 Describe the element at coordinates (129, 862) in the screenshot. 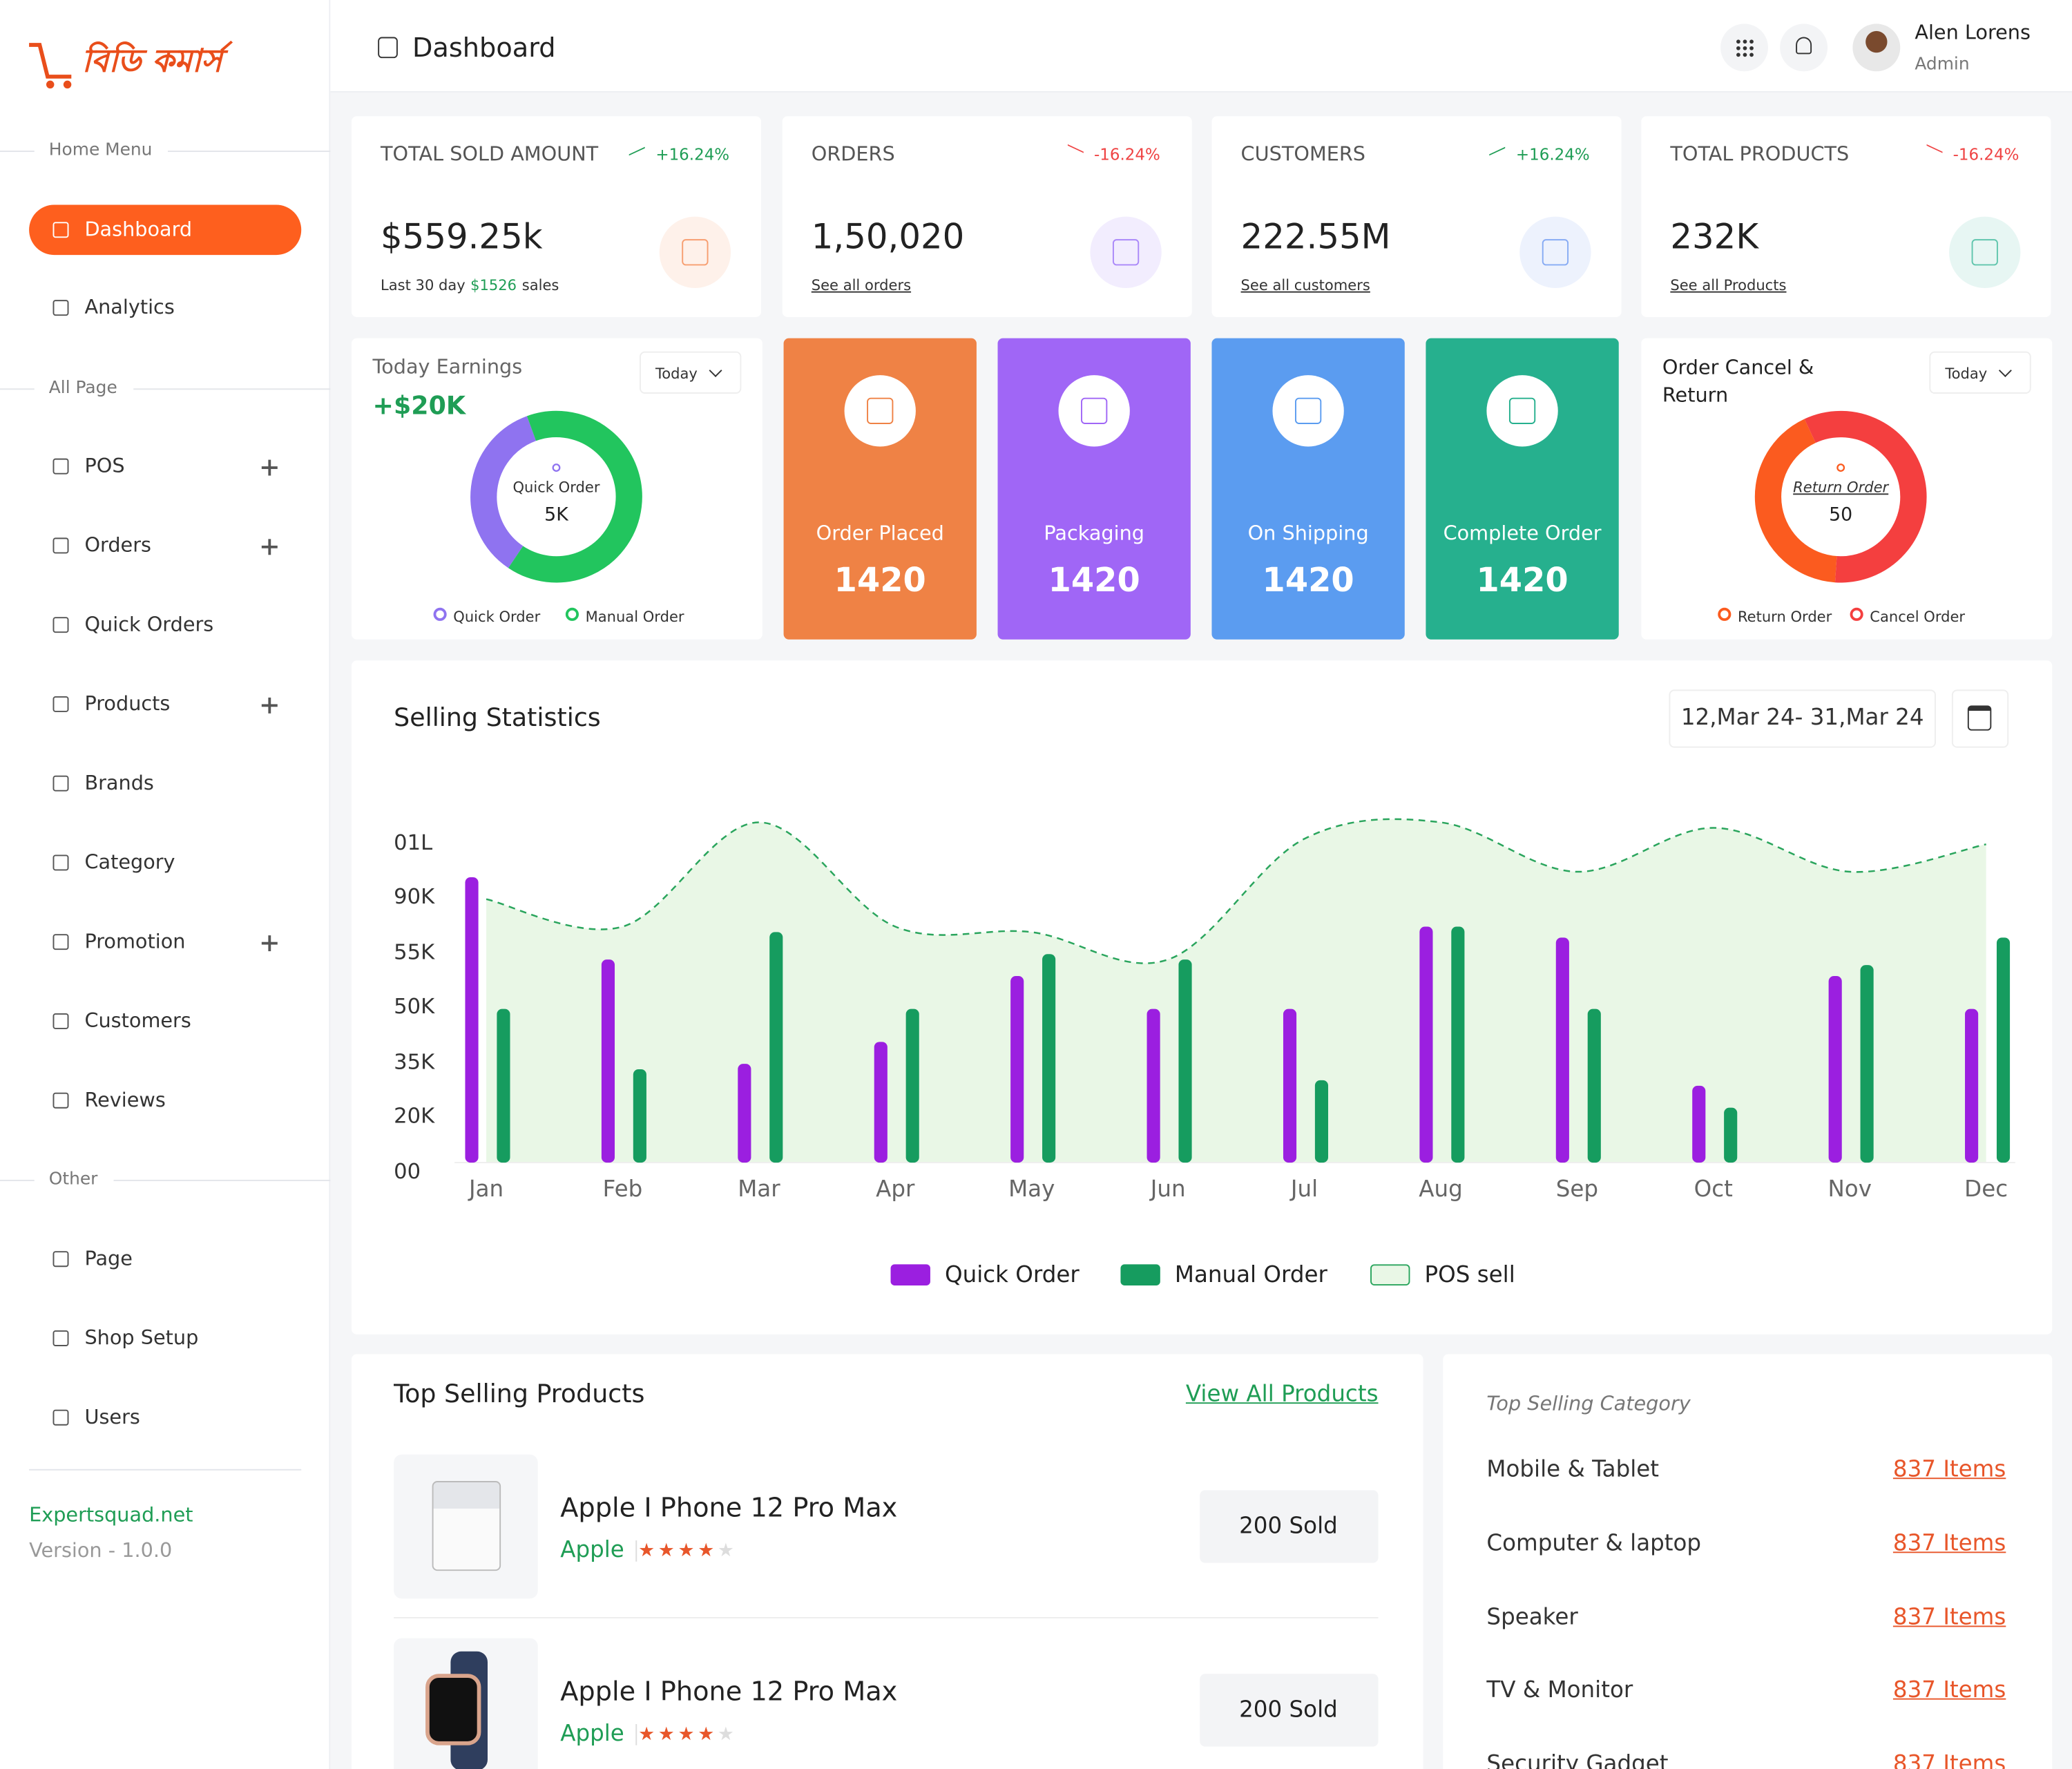

I see `nav-item: Category` at that location.